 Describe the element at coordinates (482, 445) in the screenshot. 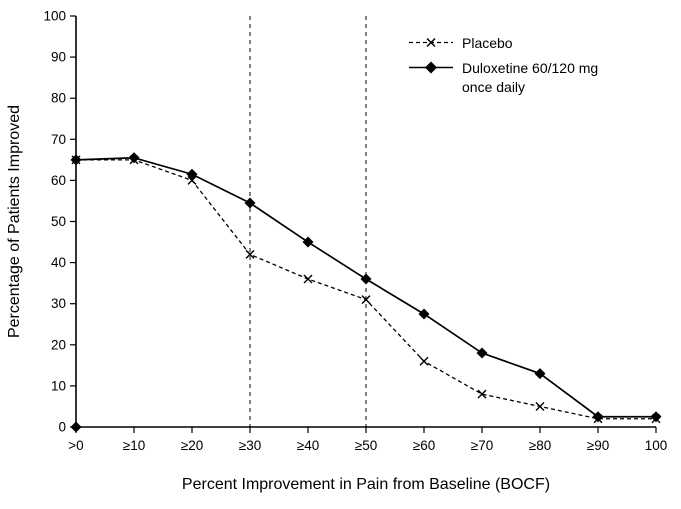

I see `x-tick-label: ≥70` at that location.